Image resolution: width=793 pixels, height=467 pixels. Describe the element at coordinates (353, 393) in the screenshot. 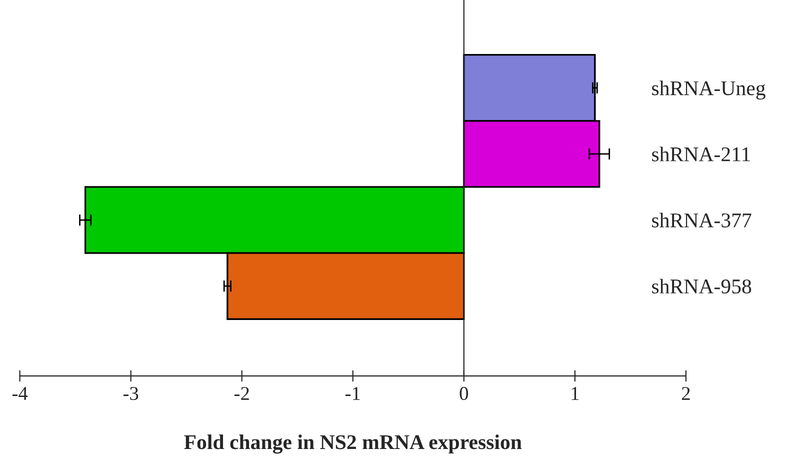

I see `x-tick-label: -1` at that location.